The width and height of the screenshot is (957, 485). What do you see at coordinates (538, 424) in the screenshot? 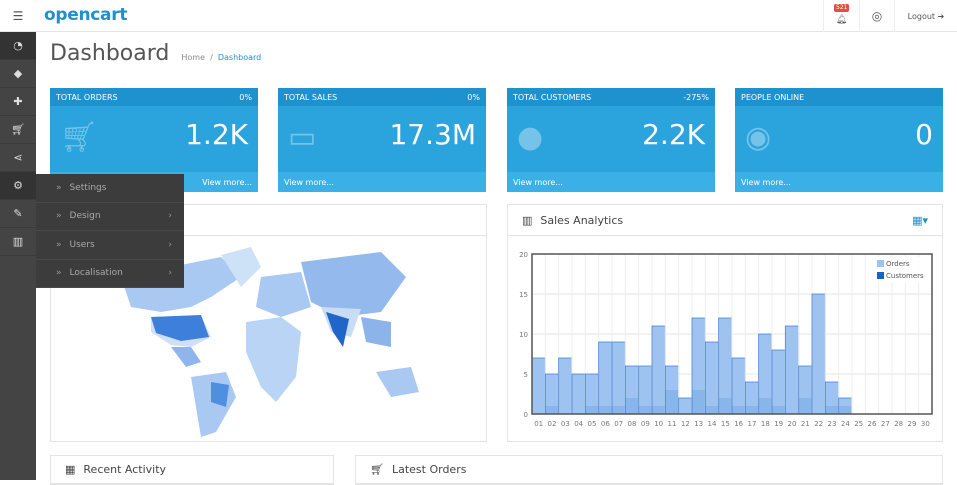
I see `x-tick-label: 01` at bounding box center [538, 424].